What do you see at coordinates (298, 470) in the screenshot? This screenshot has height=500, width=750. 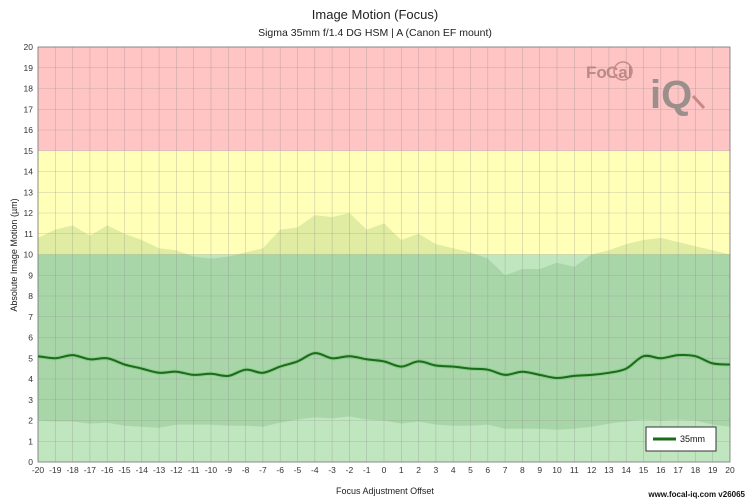 I see `x-tick-label: -5` at bounding box center [298, 470].